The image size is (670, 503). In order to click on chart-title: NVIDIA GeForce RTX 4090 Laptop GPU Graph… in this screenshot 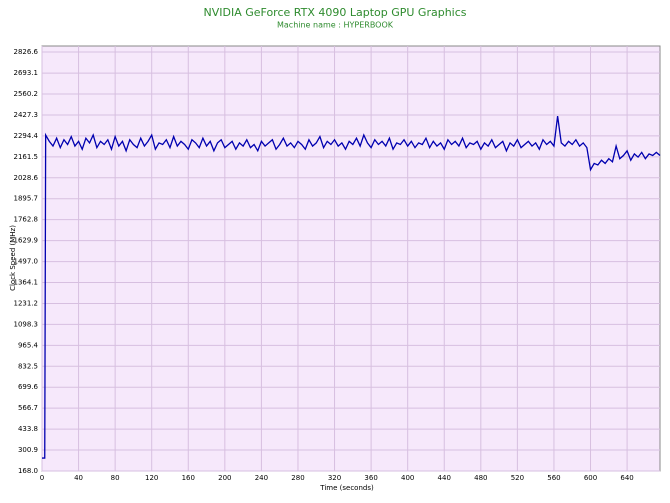, I will do `click(334, 12)`.